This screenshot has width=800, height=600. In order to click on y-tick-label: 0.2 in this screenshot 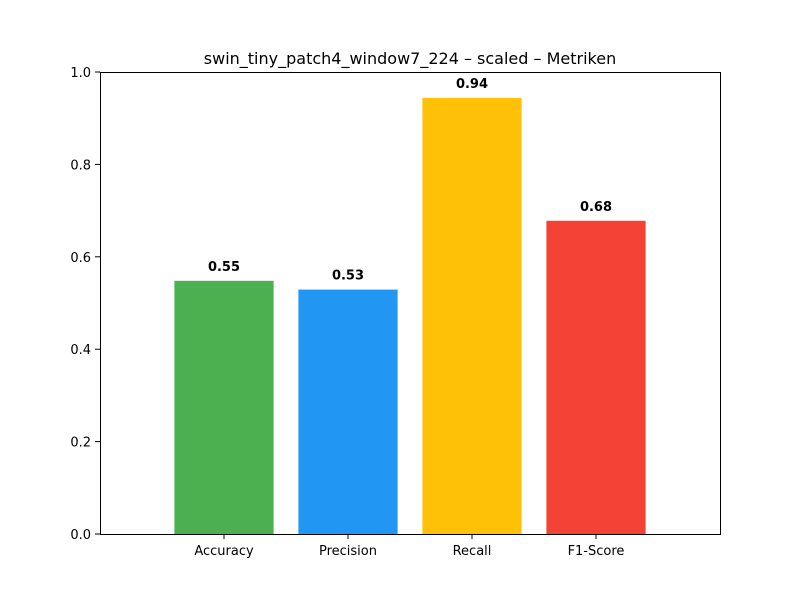, I will do `click(80, 443)`.